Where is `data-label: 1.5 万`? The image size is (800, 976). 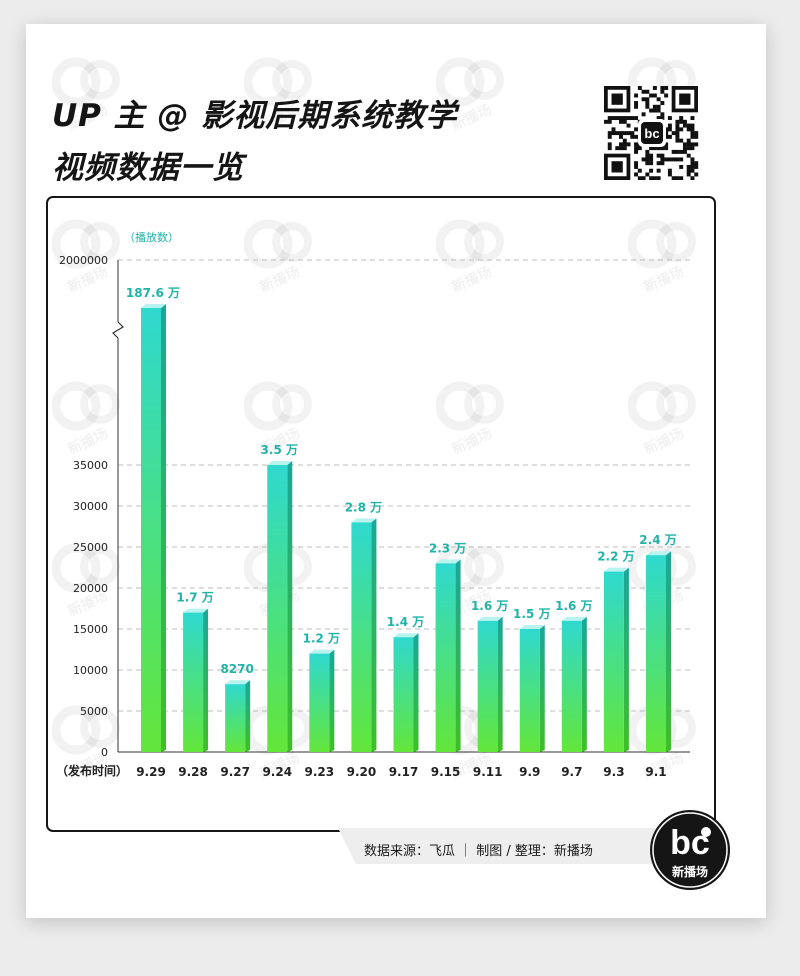 data-label: 1.5 万 is located at coordinates (531, 614).